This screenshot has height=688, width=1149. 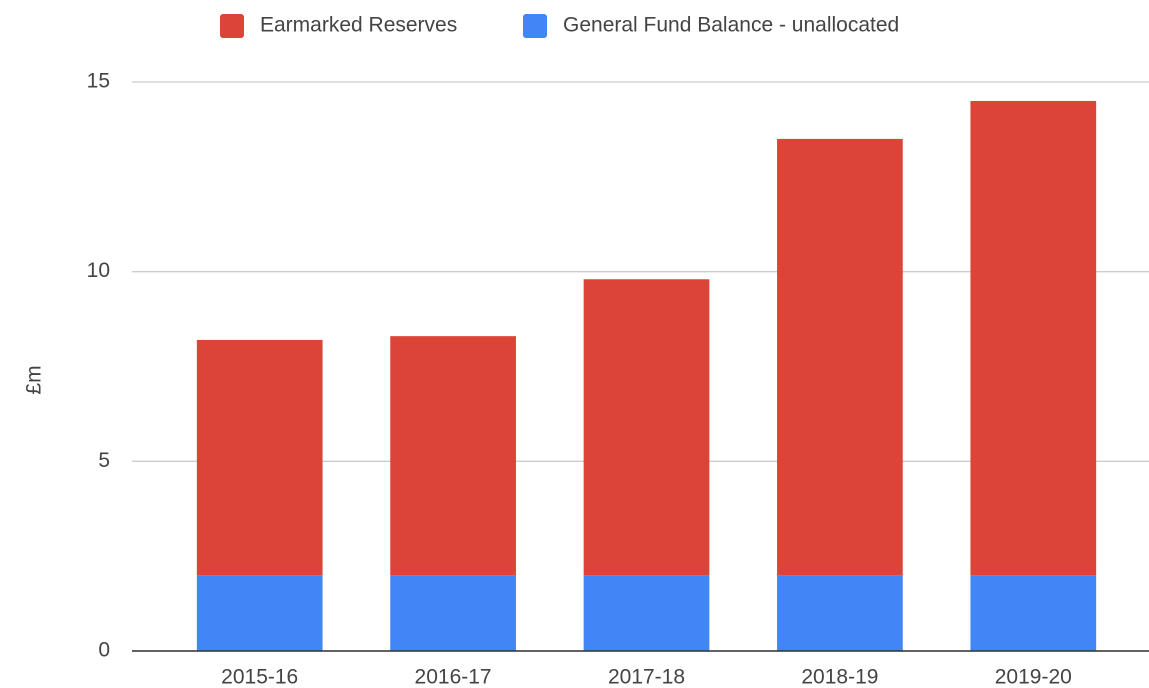 I want to click on x-tick-label: 2018-19, so click(x=839, y=677).